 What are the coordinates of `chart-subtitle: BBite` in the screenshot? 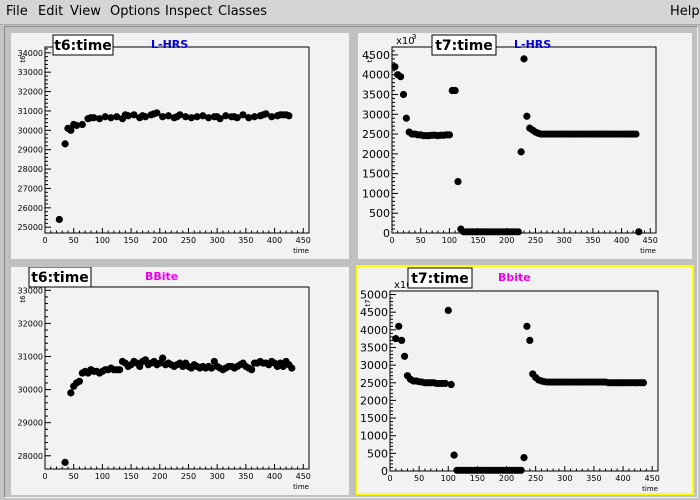 It's located at (161, 276).